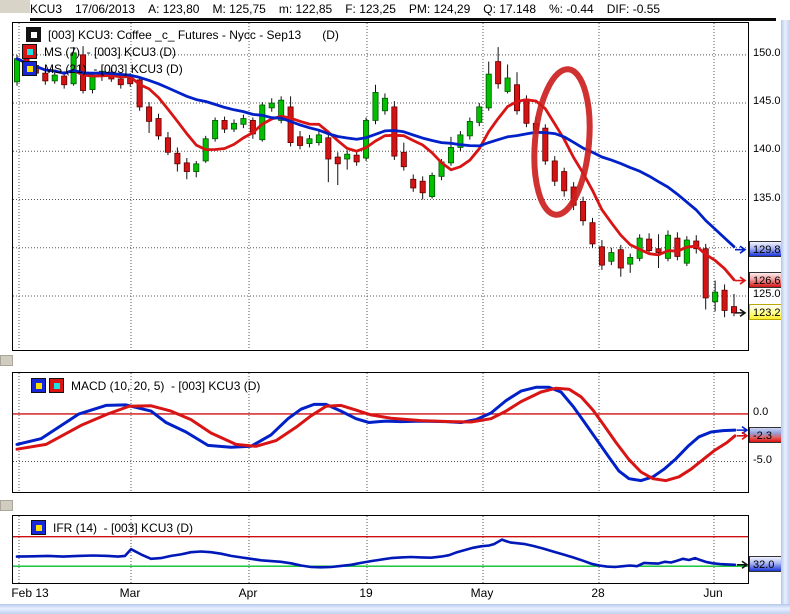  Describe the element at coordinates (768, 248) in the screenshot. I see `price-badge-MS (21): 129.8` at that location.